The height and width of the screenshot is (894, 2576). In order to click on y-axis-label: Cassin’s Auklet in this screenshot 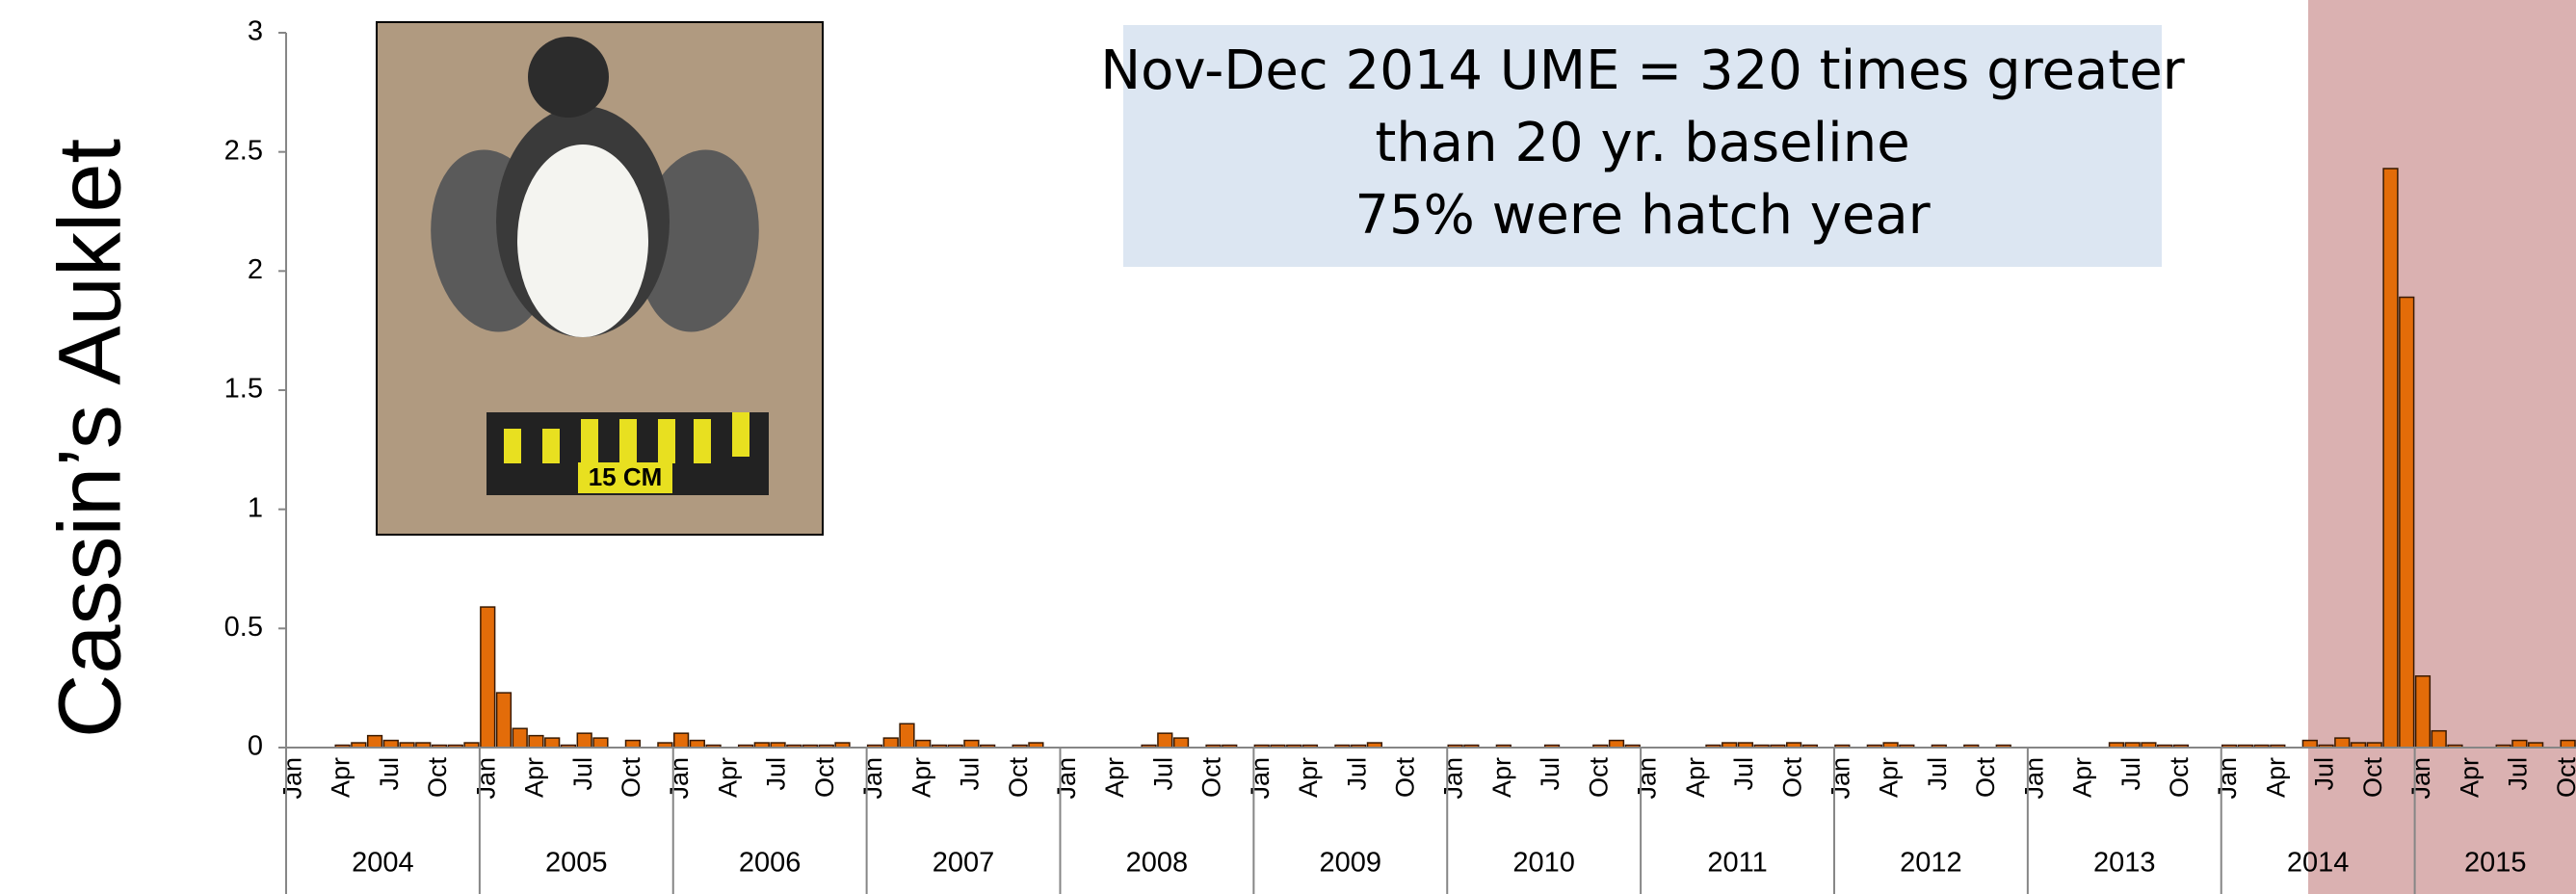, I will do `click(89, 438)`.